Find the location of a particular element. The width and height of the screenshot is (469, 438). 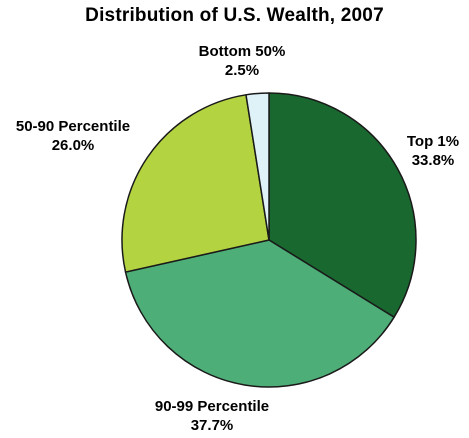

slice-value-text: 33.8% is located at coordinates (433, 160).